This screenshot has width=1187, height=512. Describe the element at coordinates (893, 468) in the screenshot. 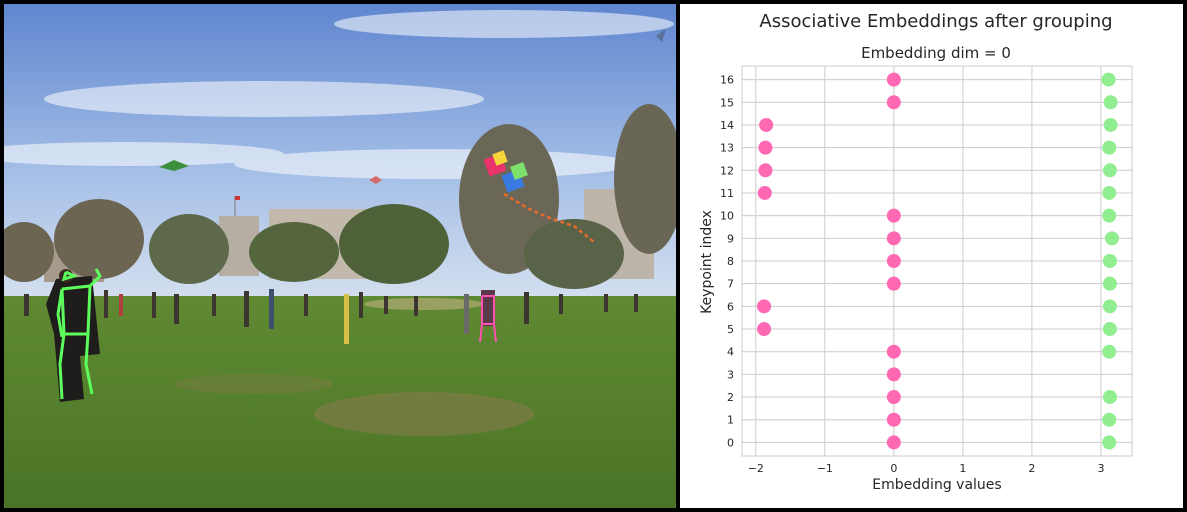

I see `x-tick-label: 0` at that location.